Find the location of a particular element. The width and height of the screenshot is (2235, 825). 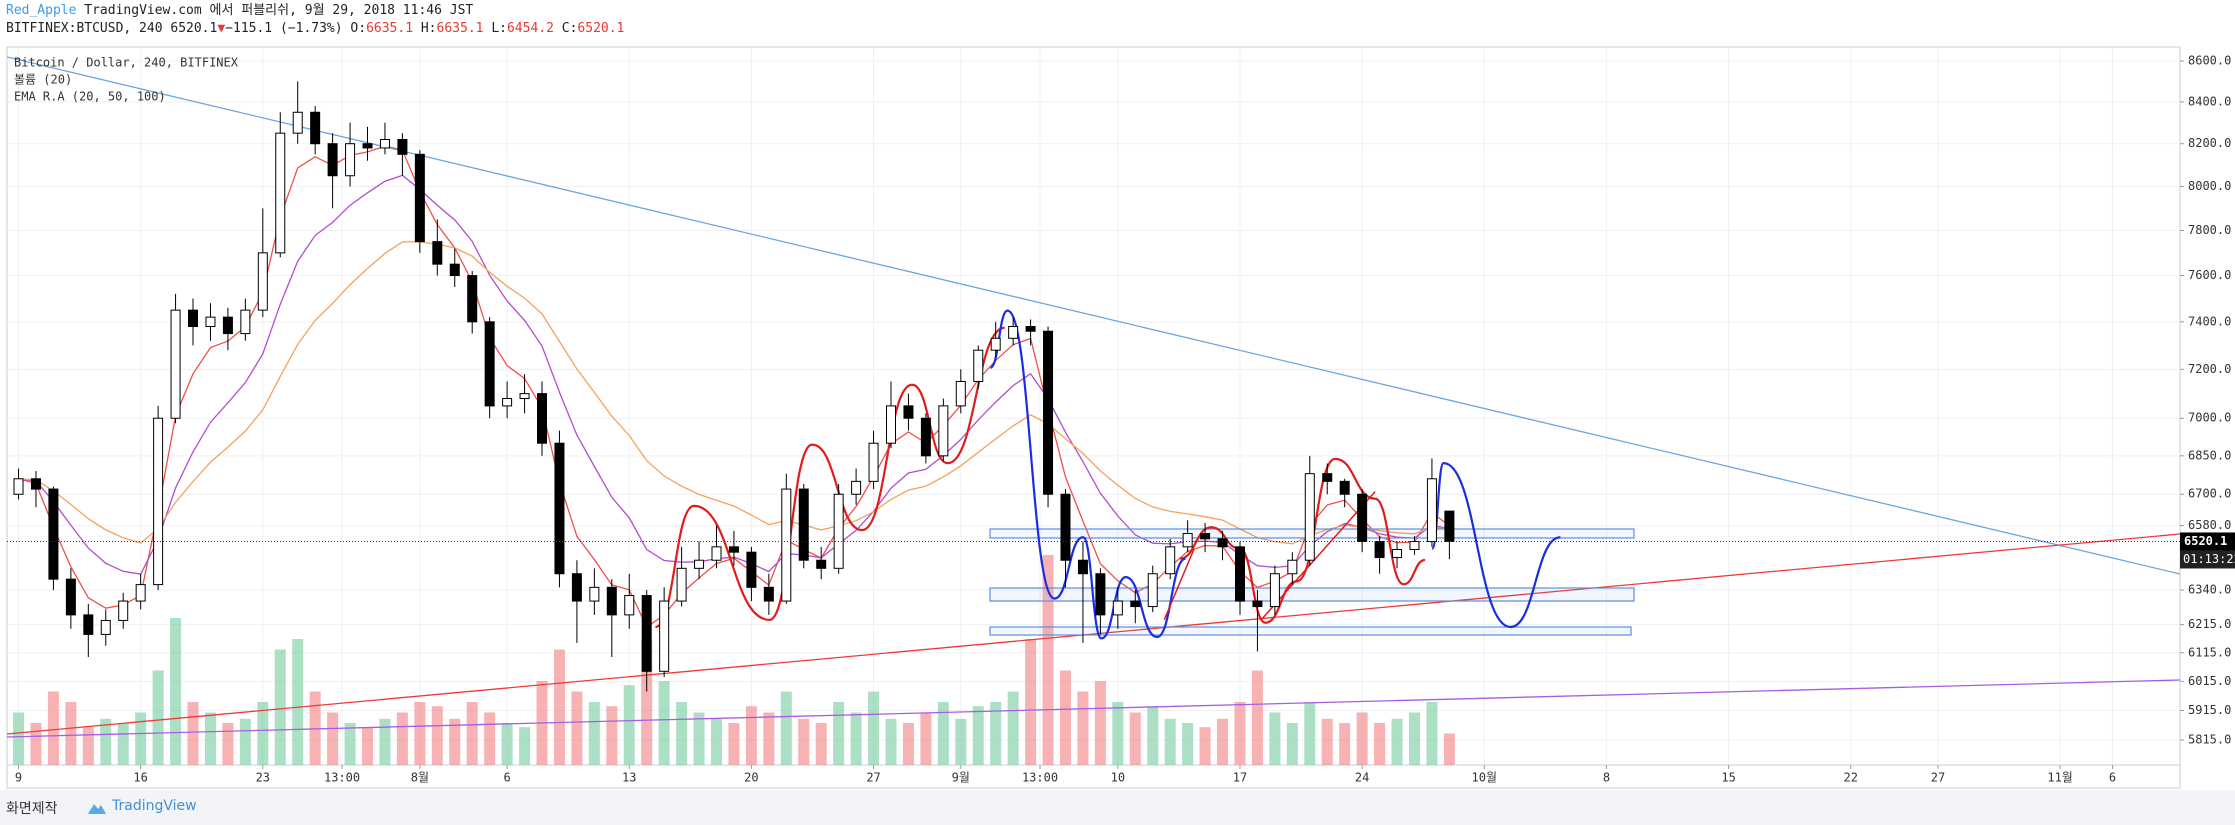

brand: TradingView is located at coordinates (154, 806).